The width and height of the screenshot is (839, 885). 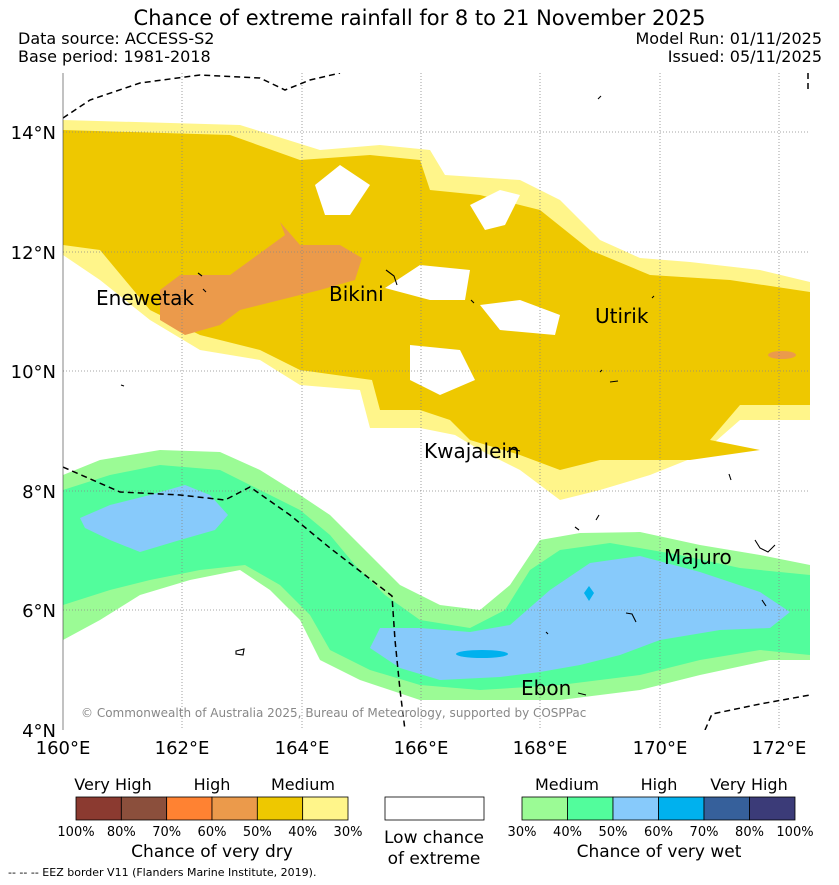 What do you see at coordinates (434, 838) in the screenshot?
I see `low-chance-label-1: Low chance` at bounding box center [434, 838].